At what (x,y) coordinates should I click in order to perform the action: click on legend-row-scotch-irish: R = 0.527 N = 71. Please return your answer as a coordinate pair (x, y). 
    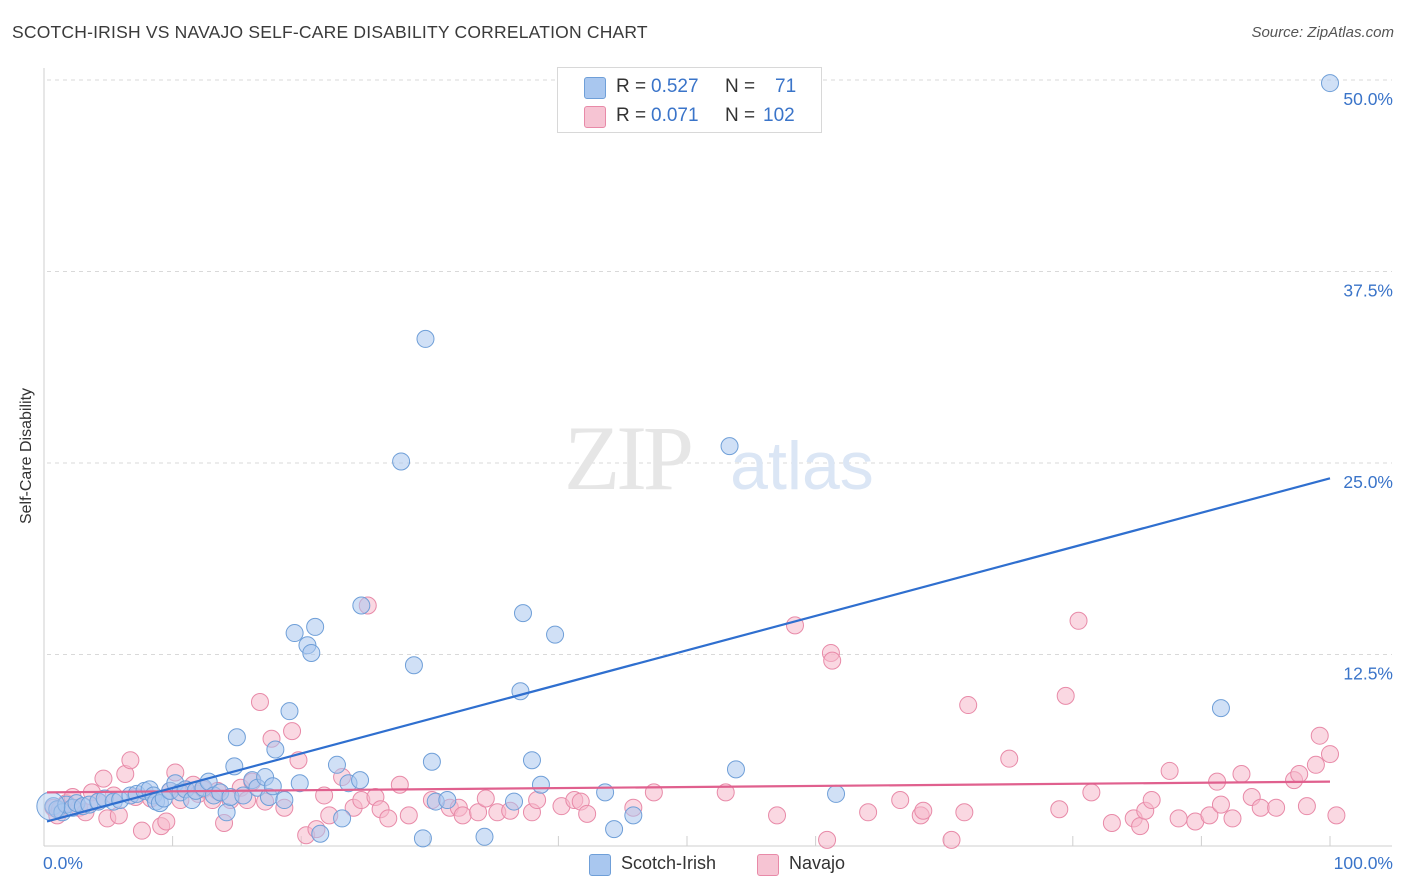
    Looking at the image, I should click on (689, 87).